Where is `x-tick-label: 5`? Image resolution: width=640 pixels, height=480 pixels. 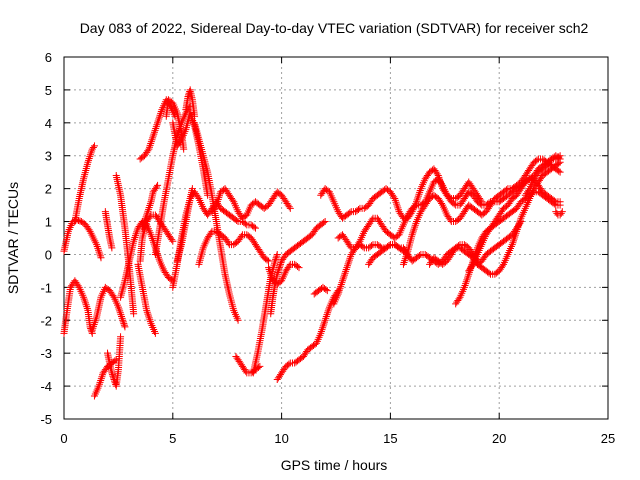 x-tick-label: 5 is located at coordinates (172, 438).